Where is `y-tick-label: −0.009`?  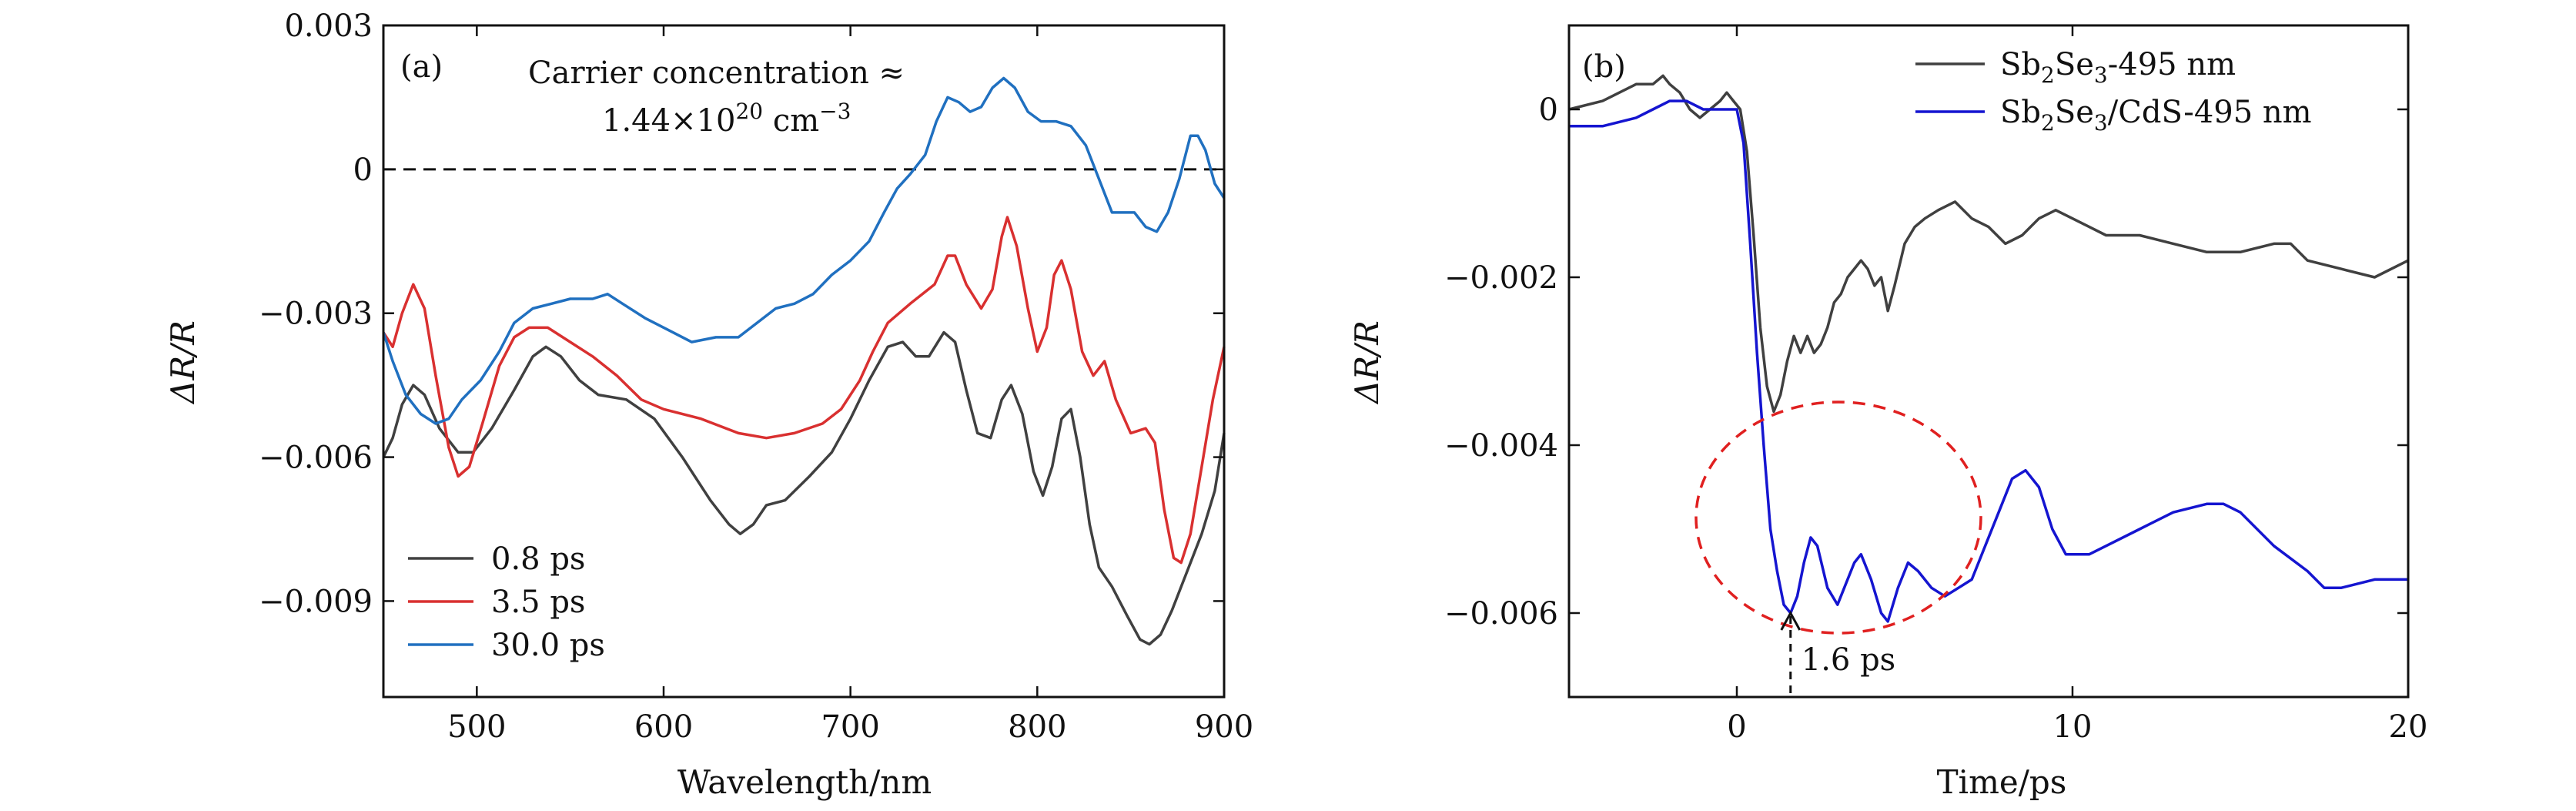
y-tick-label: −0.009 is located at coordinates (316, 601).